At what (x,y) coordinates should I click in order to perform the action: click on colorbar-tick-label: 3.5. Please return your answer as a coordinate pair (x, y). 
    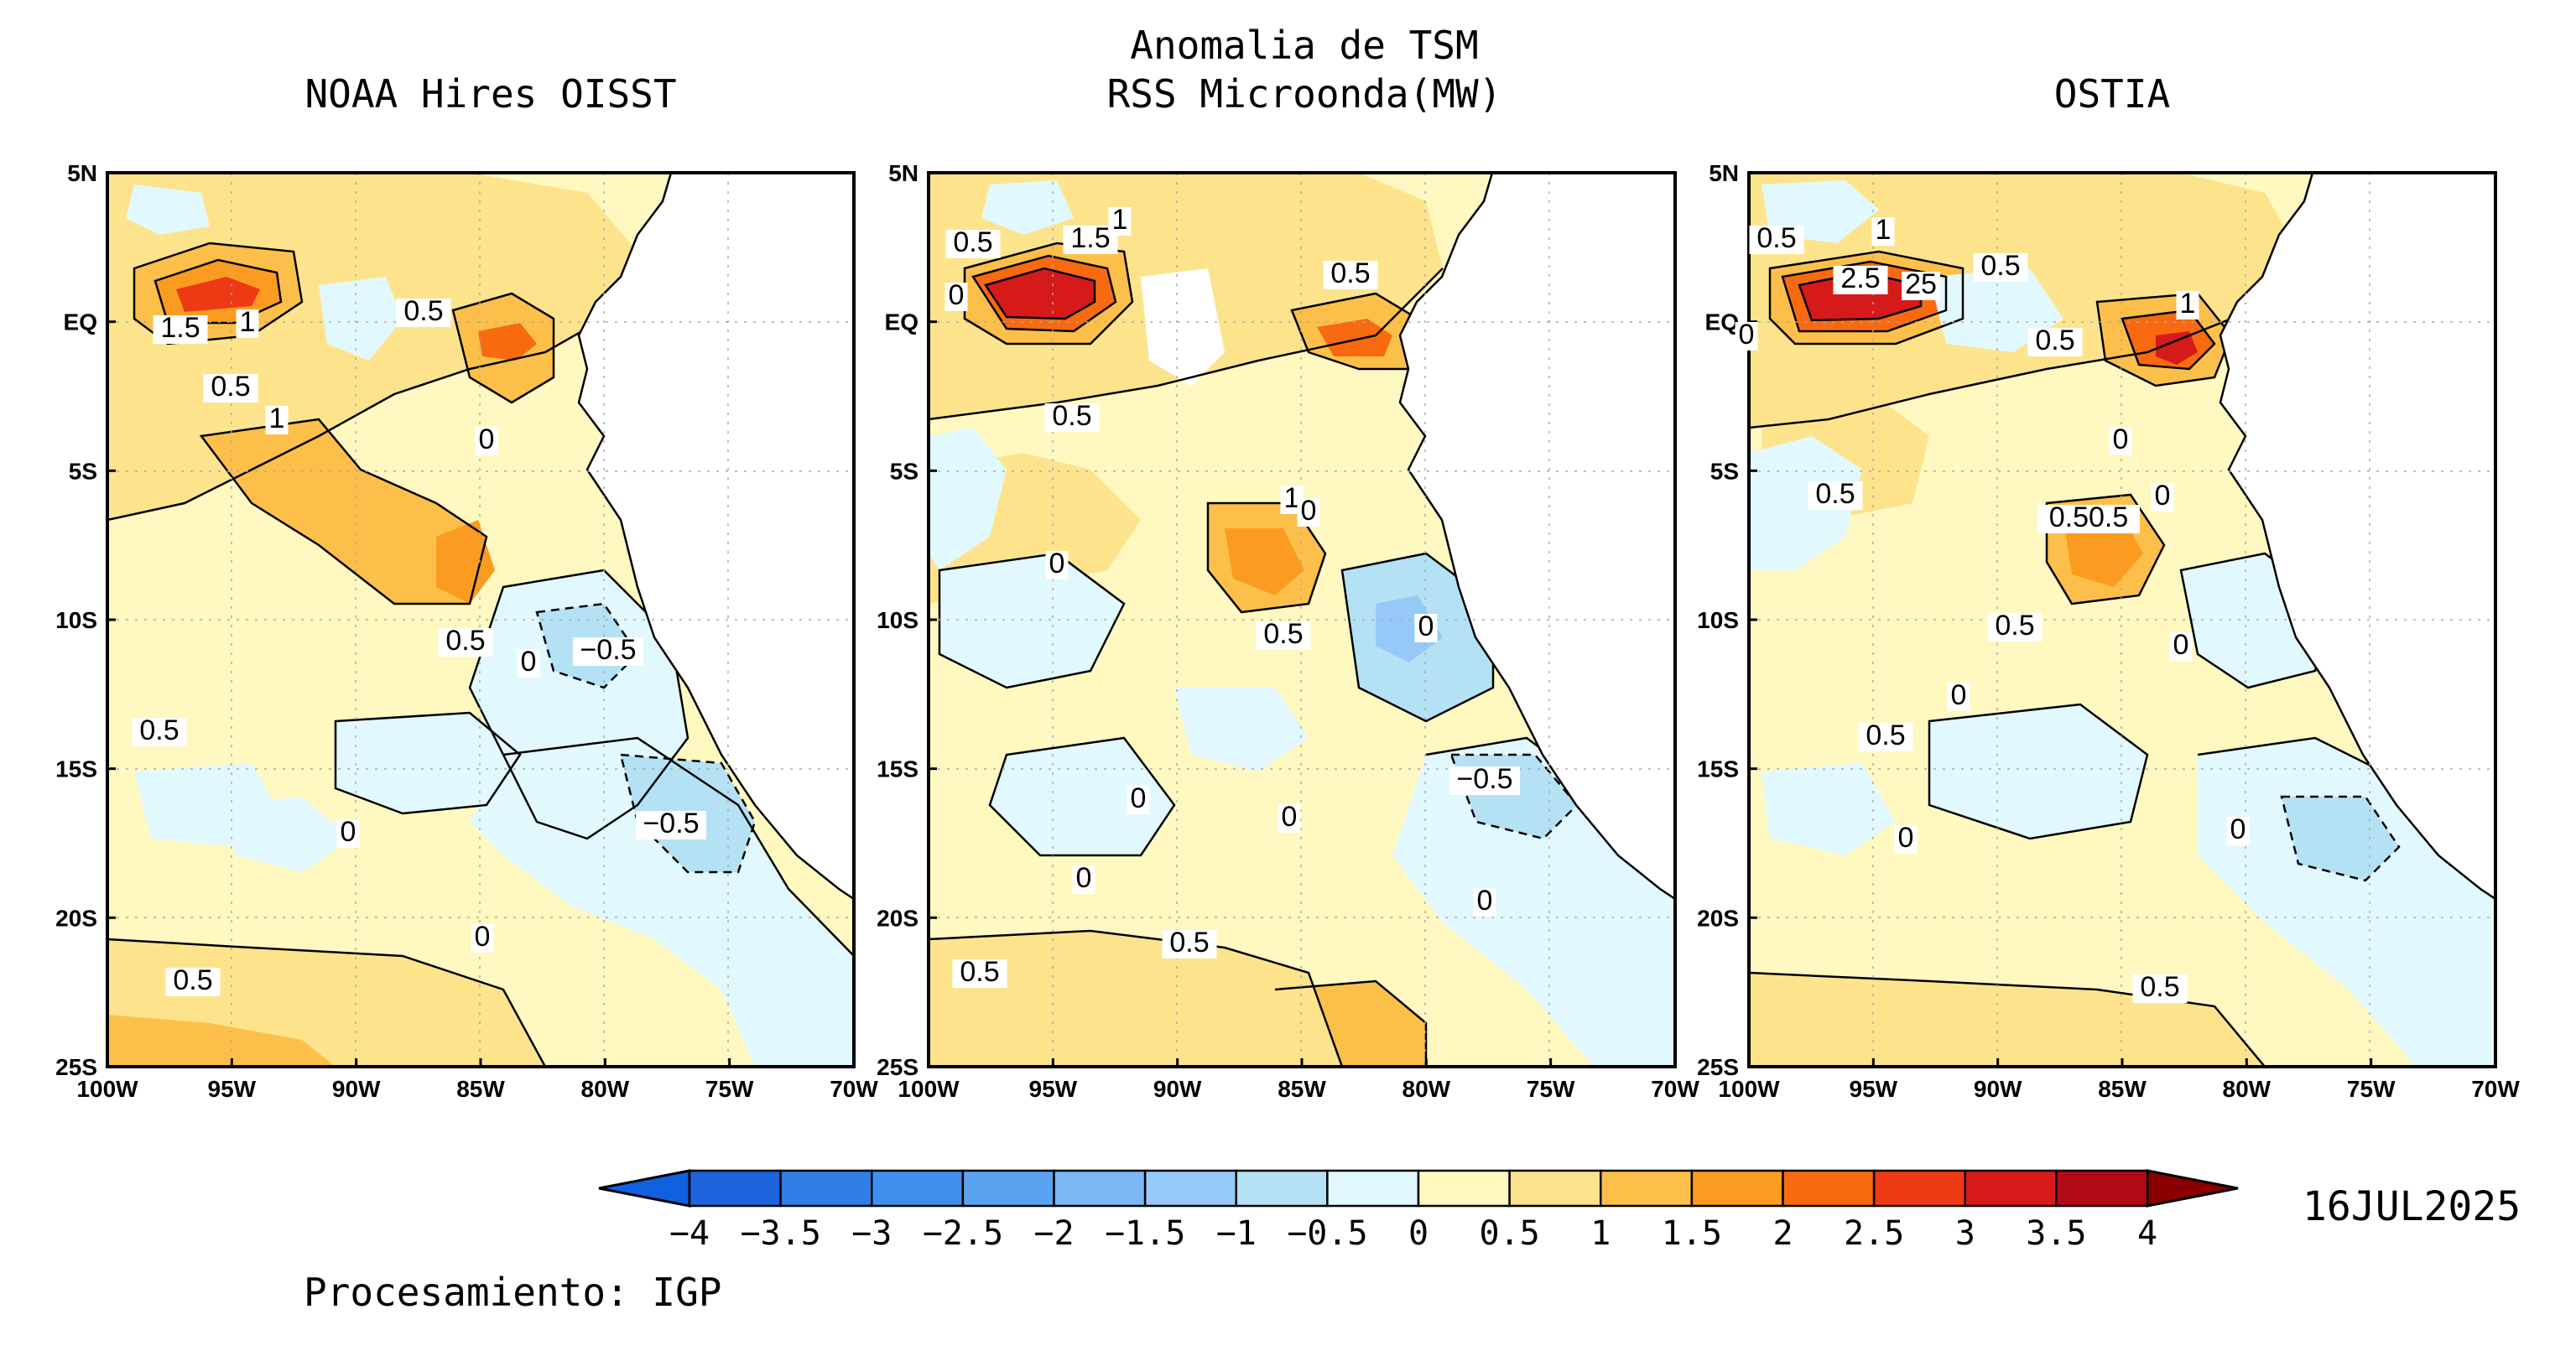
    Looking at the image, I should click on (2056, 1233).